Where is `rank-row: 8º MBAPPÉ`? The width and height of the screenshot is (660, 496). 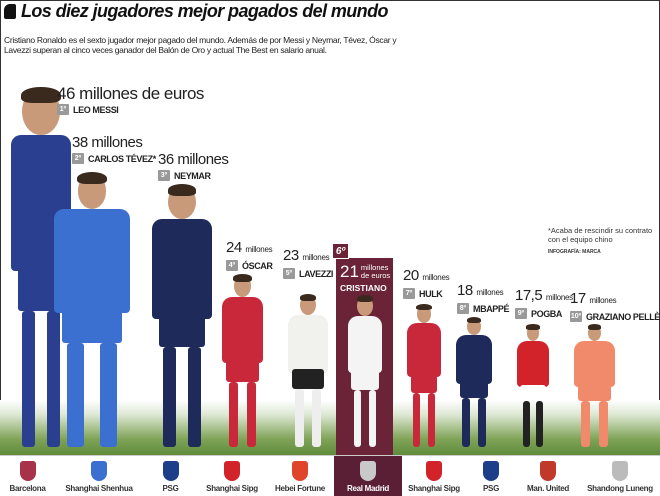 rank-row: 8º MBAPPÉ is located at coordinates (483, 308).